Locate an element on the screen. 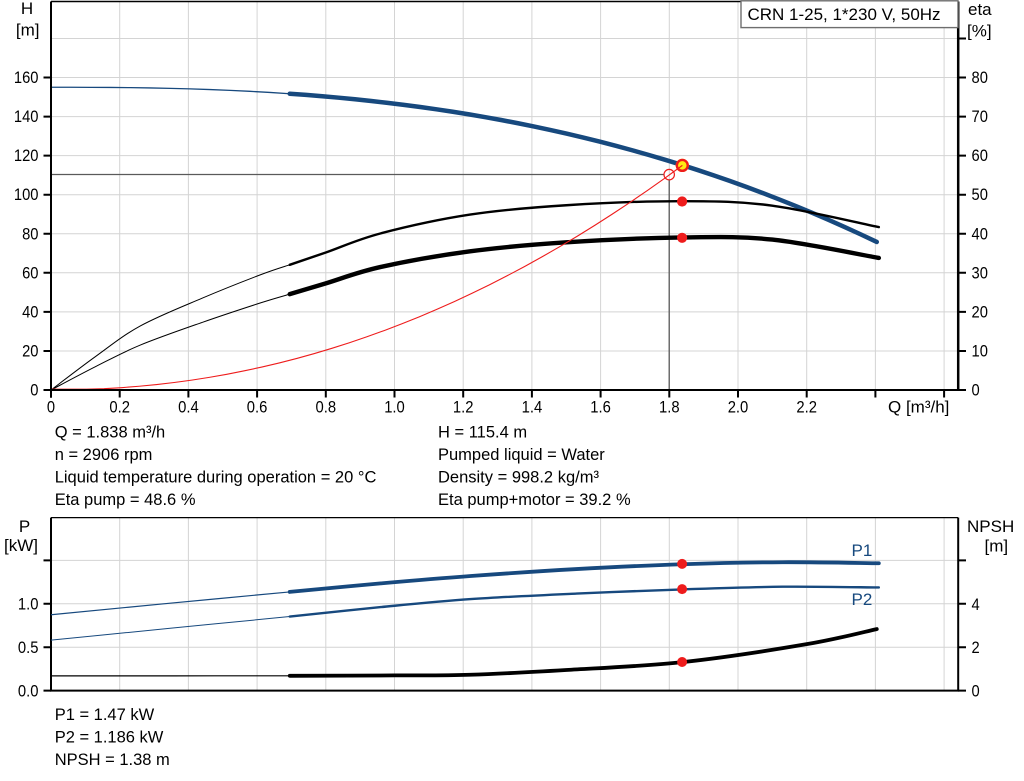 The height and width of the screenshot is (781, 1024). svg-text: Q = 1.838 m³/h is located at coordinates (110, 433).